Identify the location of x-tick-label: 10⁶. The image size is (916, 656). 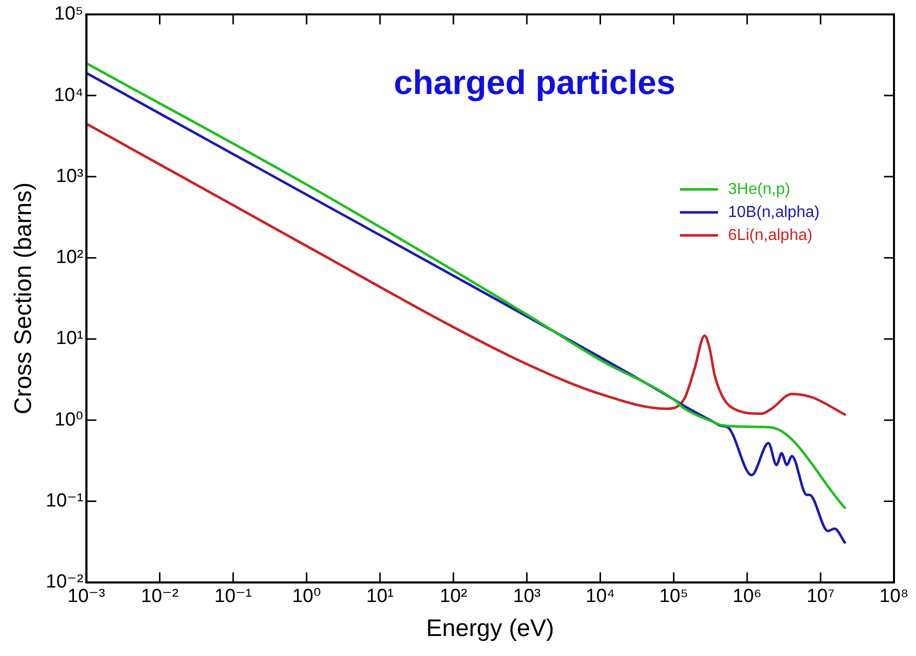
(747, 597).